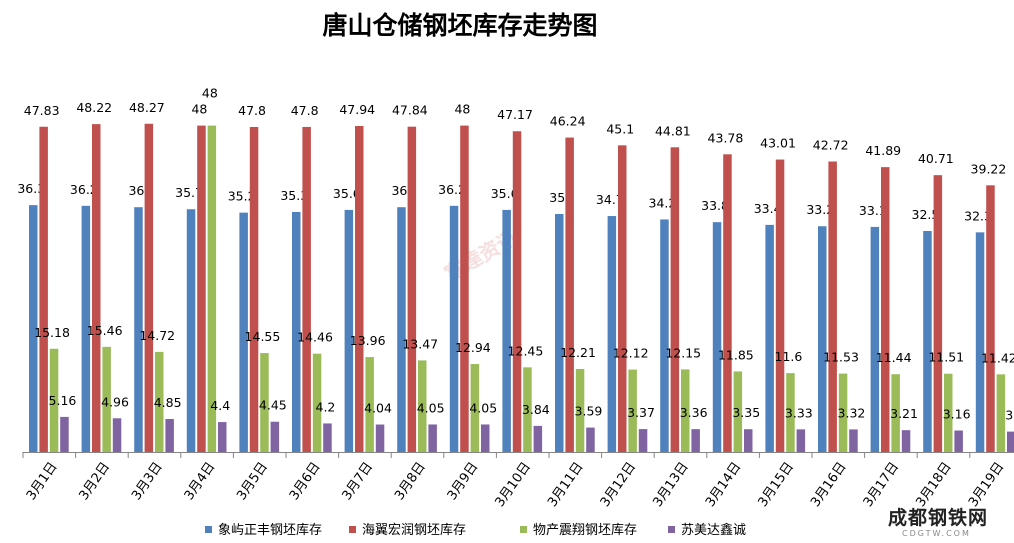 The height and width of the screenshot is (543, 1014). I want to click on data-label: 35.3, so click(294, 195).